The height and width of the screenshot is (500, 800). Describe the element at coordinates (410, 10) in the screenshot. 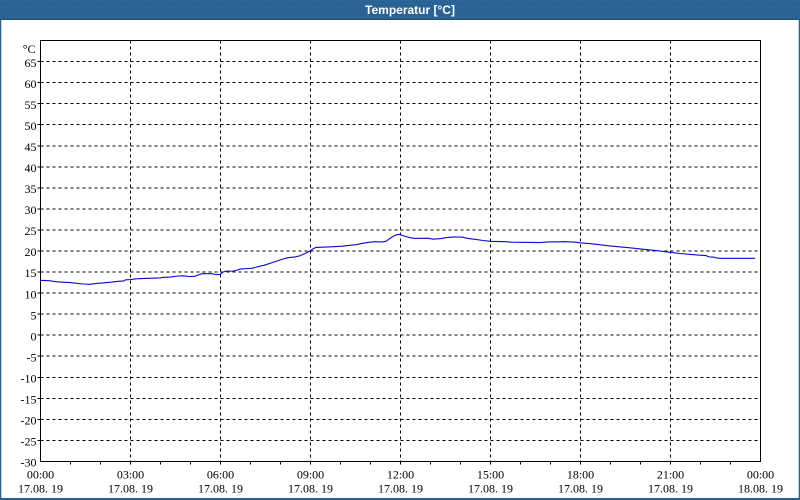

I see `svg-text: Temperatur [°C]` at that location.